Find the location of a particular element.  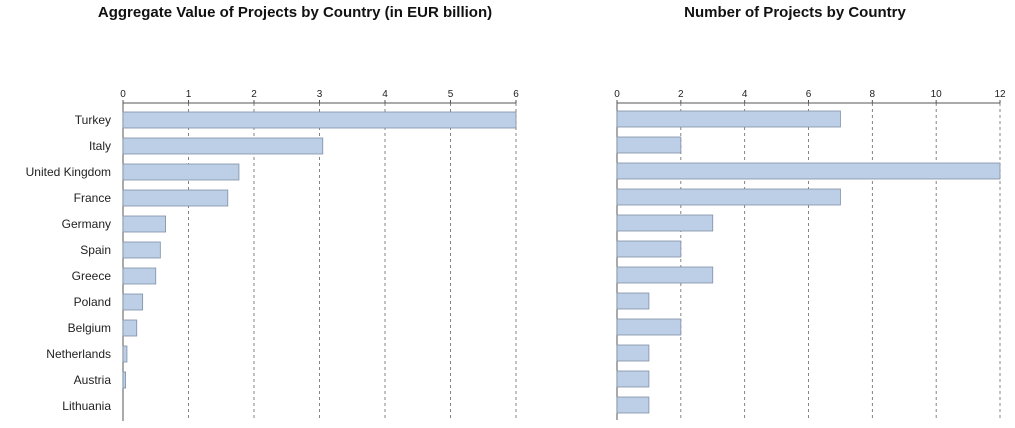

bar-number-of-projects-austria is located at coordinates (633, 379).